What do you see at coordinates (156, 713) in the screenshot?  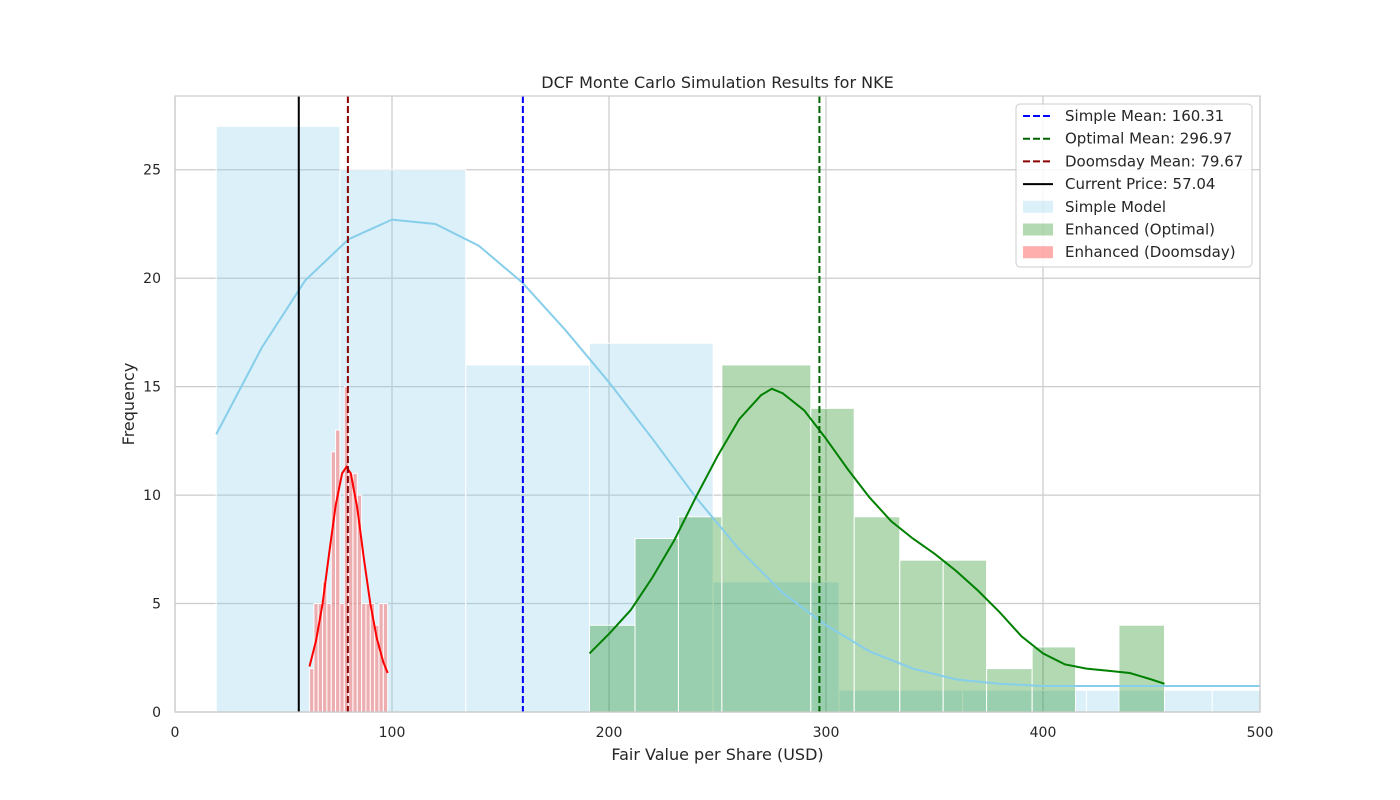 I see `y-tick-label: 0` at bounding box center [156, 713].